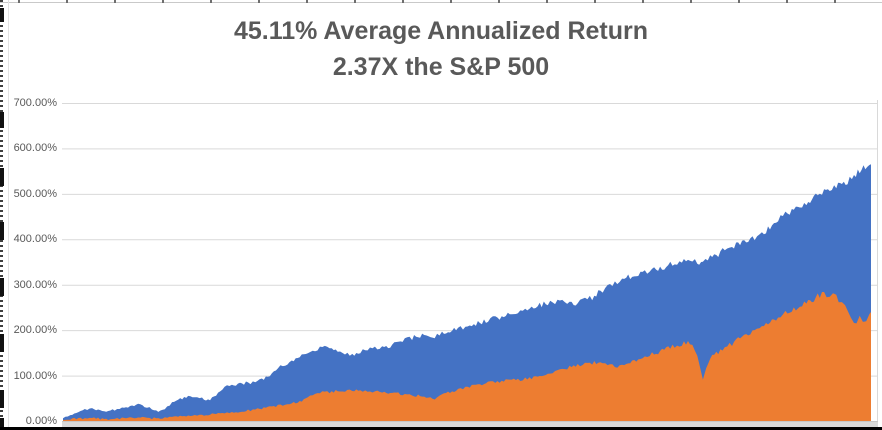 The width and height of the screenshot is (882, 430). Describe the element at coordinates (441, 67) in the screenshot. I see `chart-title-line-2: 2.37X the S&P 500` at that location.